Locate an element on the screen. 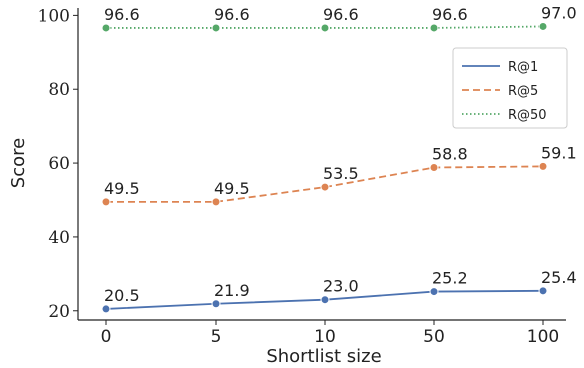  legend-label: R@50 is located at coordinates (527, 115).